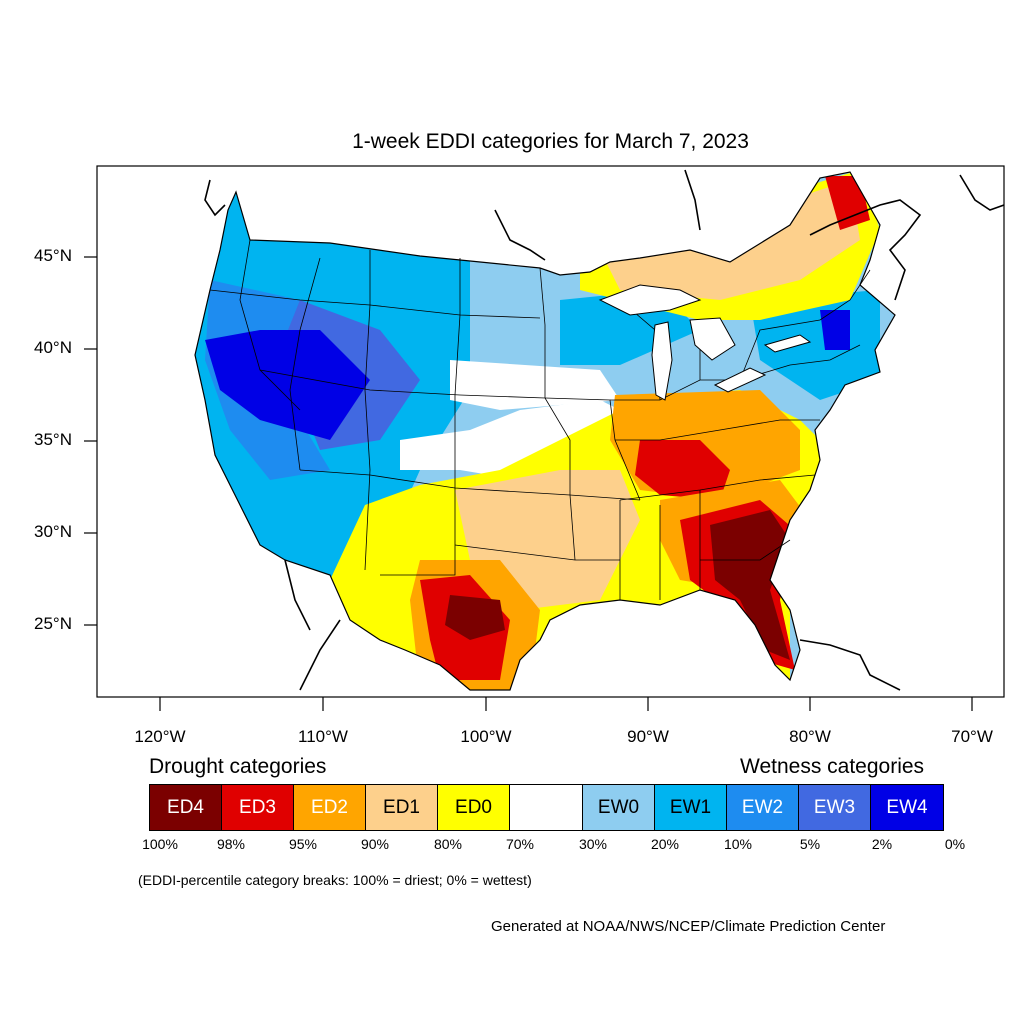  Describe the element at coordinates (53, 347) in the screenshot. I see `lat-label-40: 40°N` at that location.